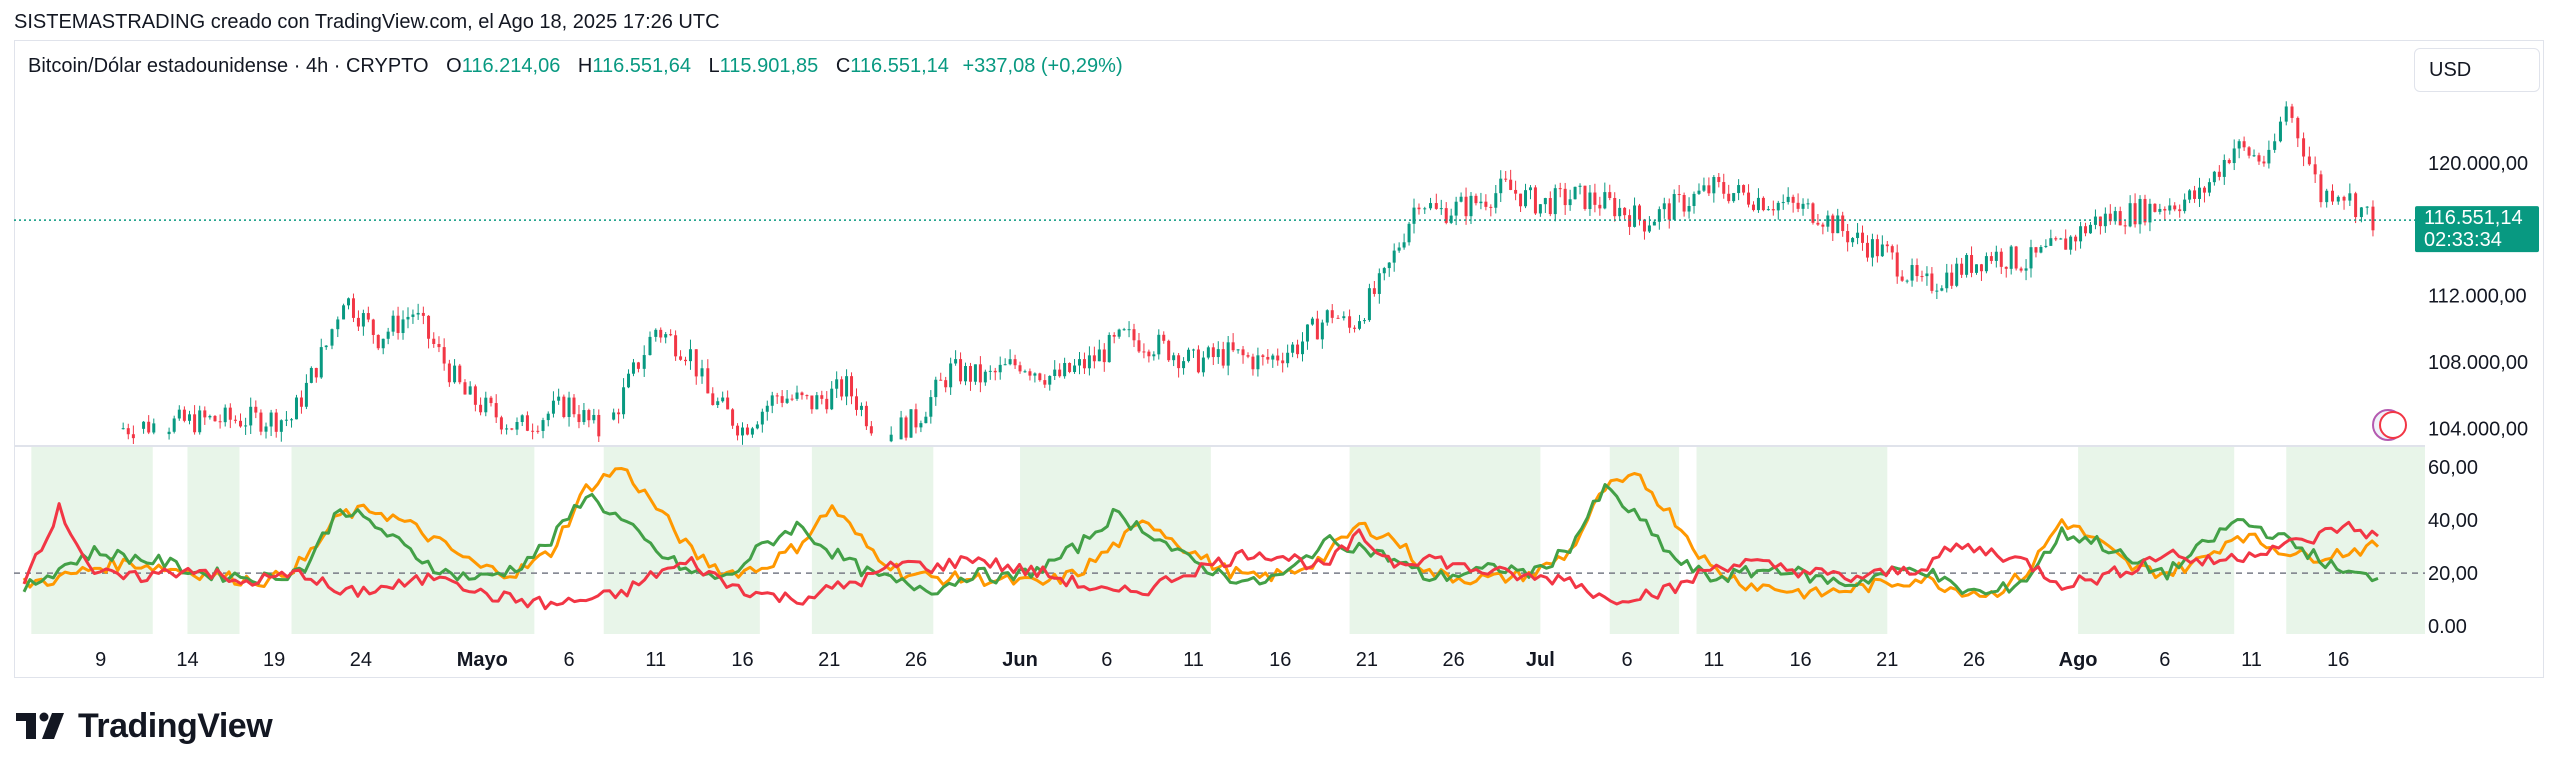  What do you see at coordinates (2453, 521) in the screenshot?
I see `indicator-axis-tick: 40,00` at bounding box center [2453, 521].